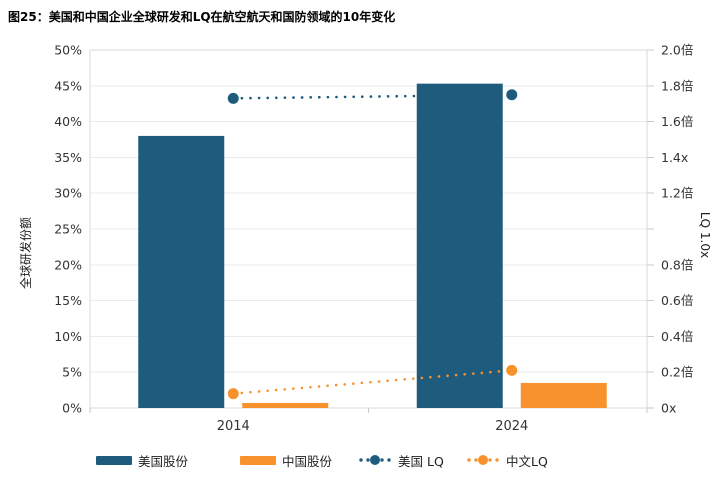  I want to click on left-axis-tick-label: 40%, so click(68, 121).